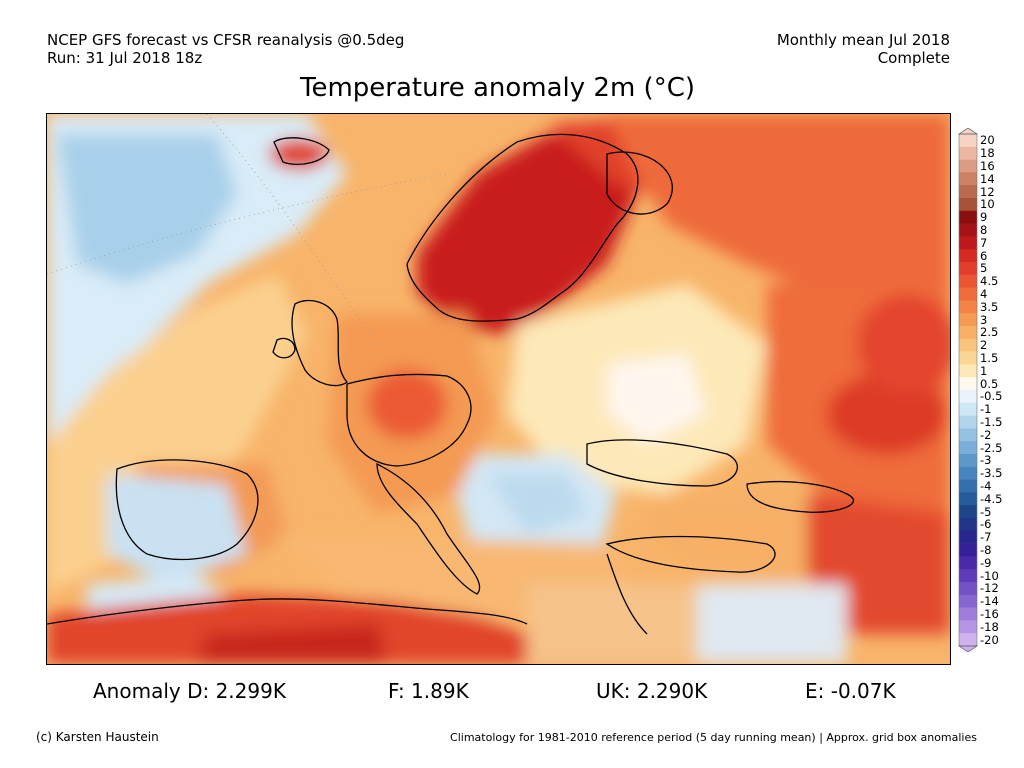 The width and height of the screenshot is (1024, 768). I want to click on stat-f: F: 1.89K, so click(428, 691).